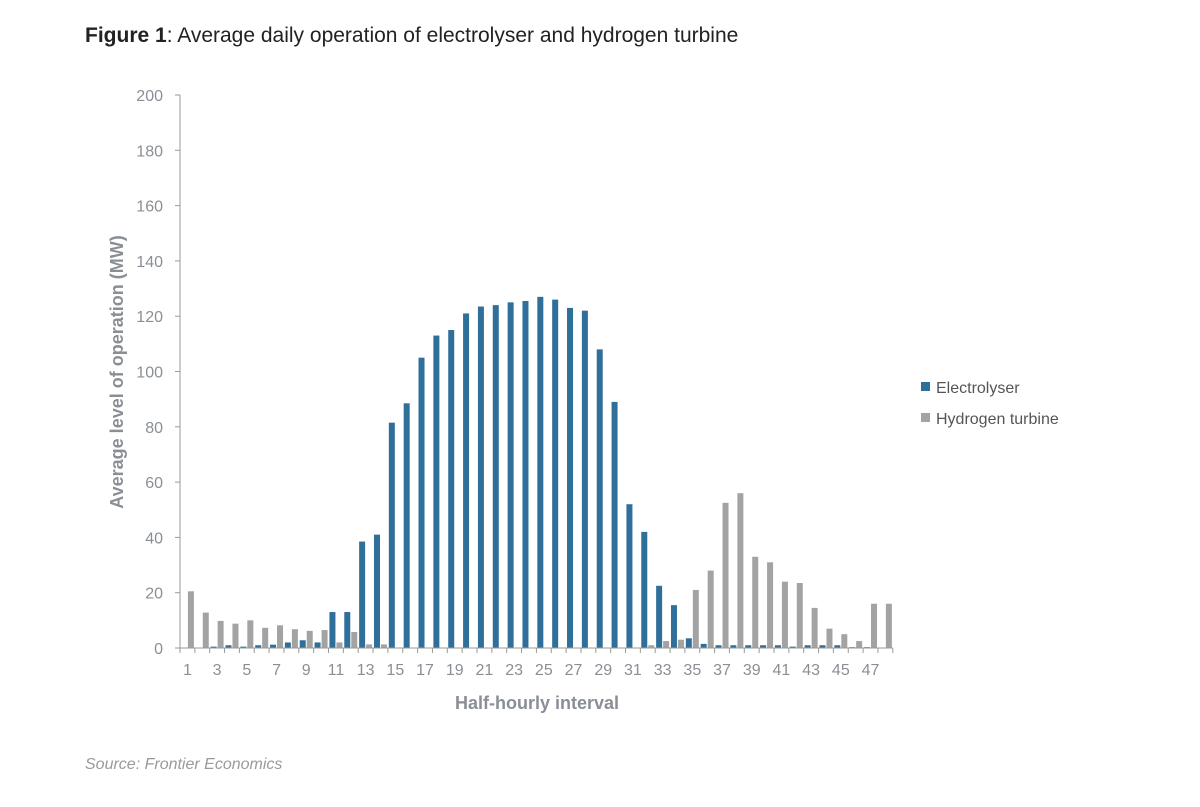 The height and width of the screenshot is (807, 1200). I want to click on x-tick-label: 21, so click(485, 670).